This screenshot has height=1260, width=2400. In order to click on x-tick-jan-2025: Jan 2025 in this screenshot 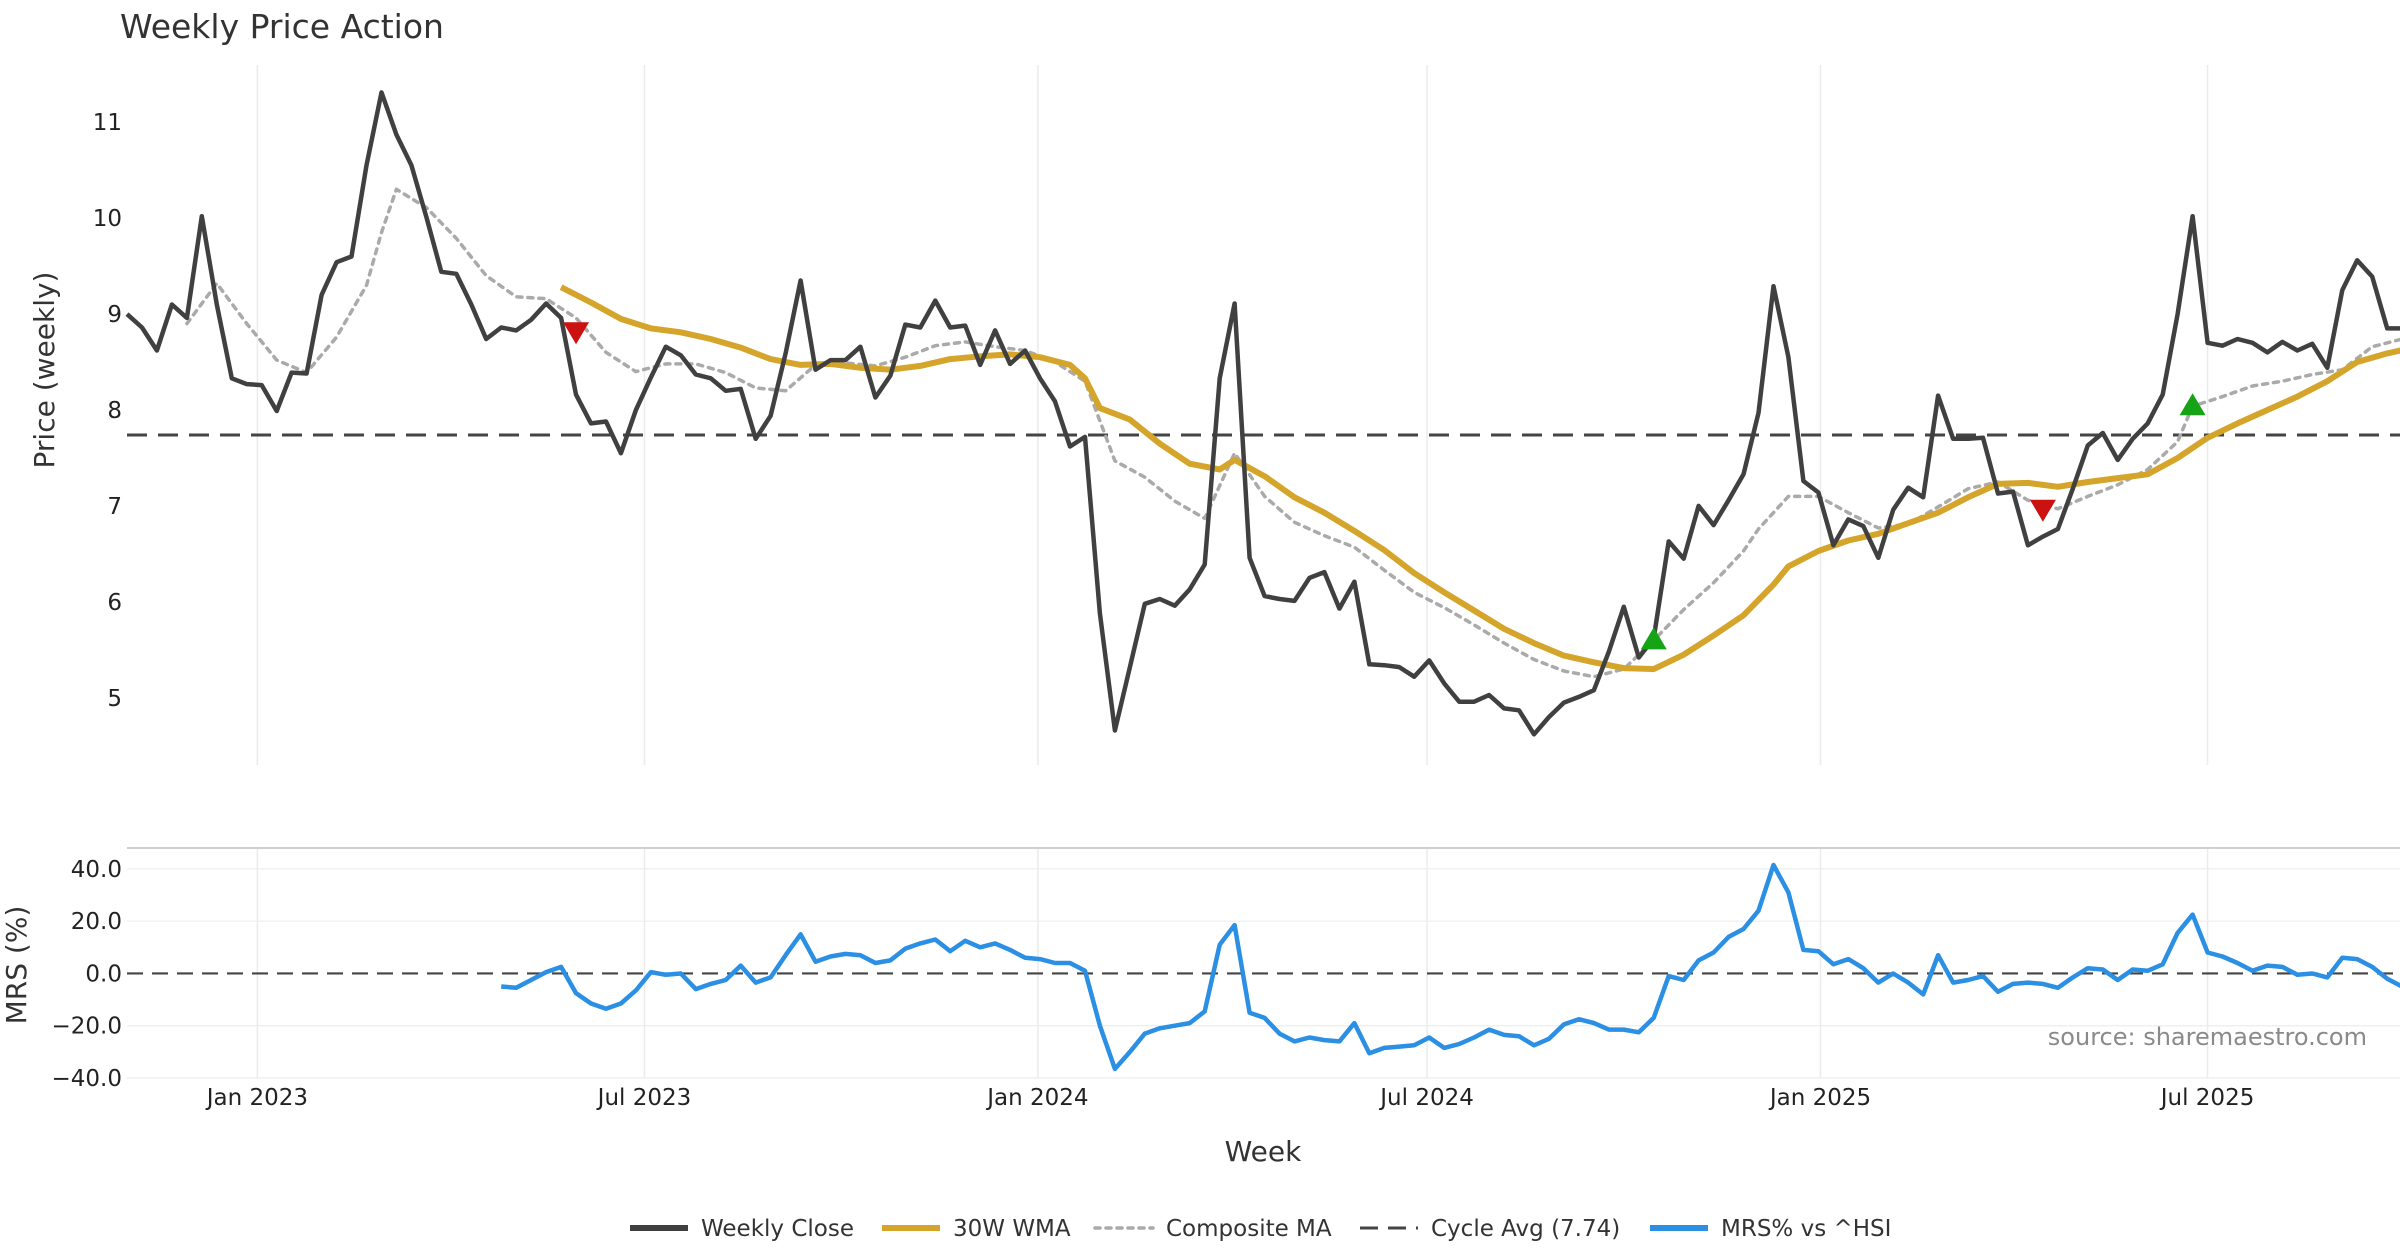, I will do `click(1819, 1098)`.